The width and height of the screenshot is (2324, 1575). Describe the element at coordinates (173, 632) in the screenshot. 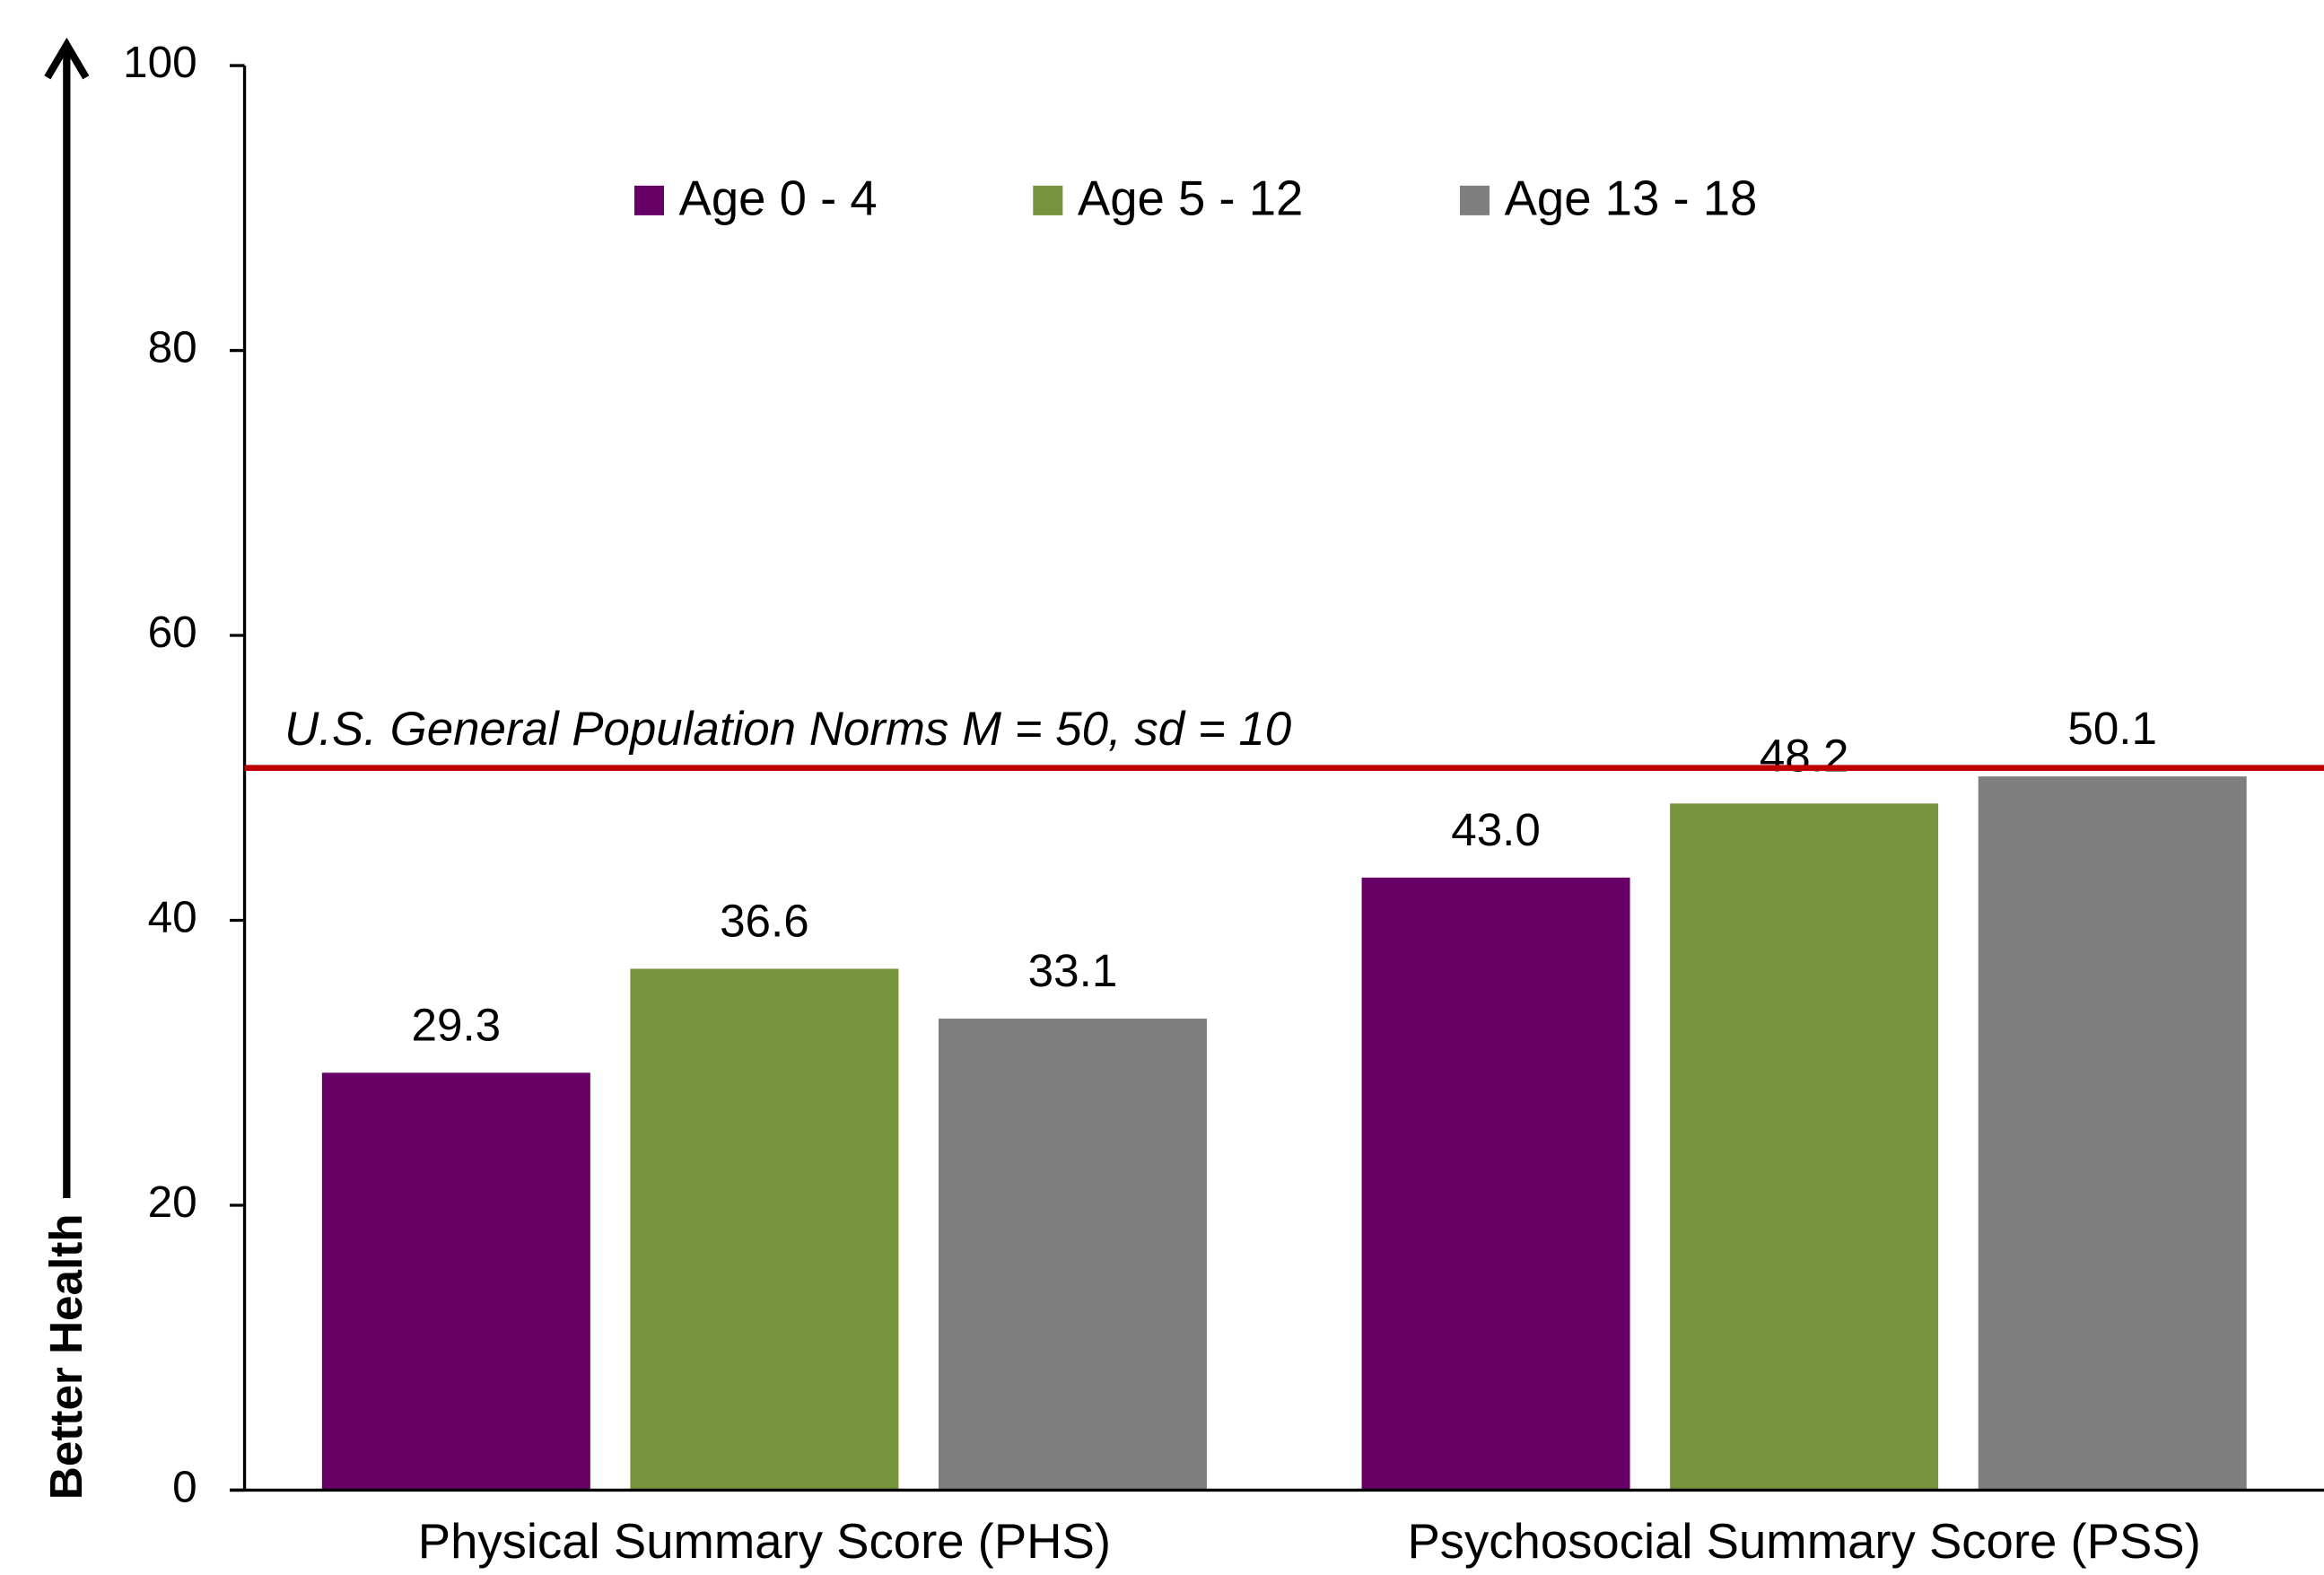

I see `y-tick-label: 60` at that location.